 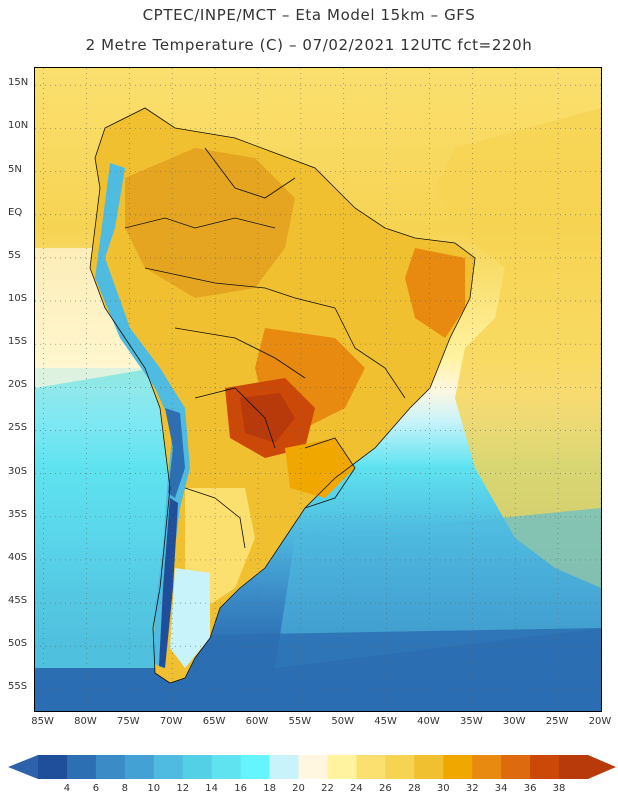 What do you see at coordinates (18, 644) in the screenshot?
I see `lat-tick-label: 50S` at bounding box center [18, 644].